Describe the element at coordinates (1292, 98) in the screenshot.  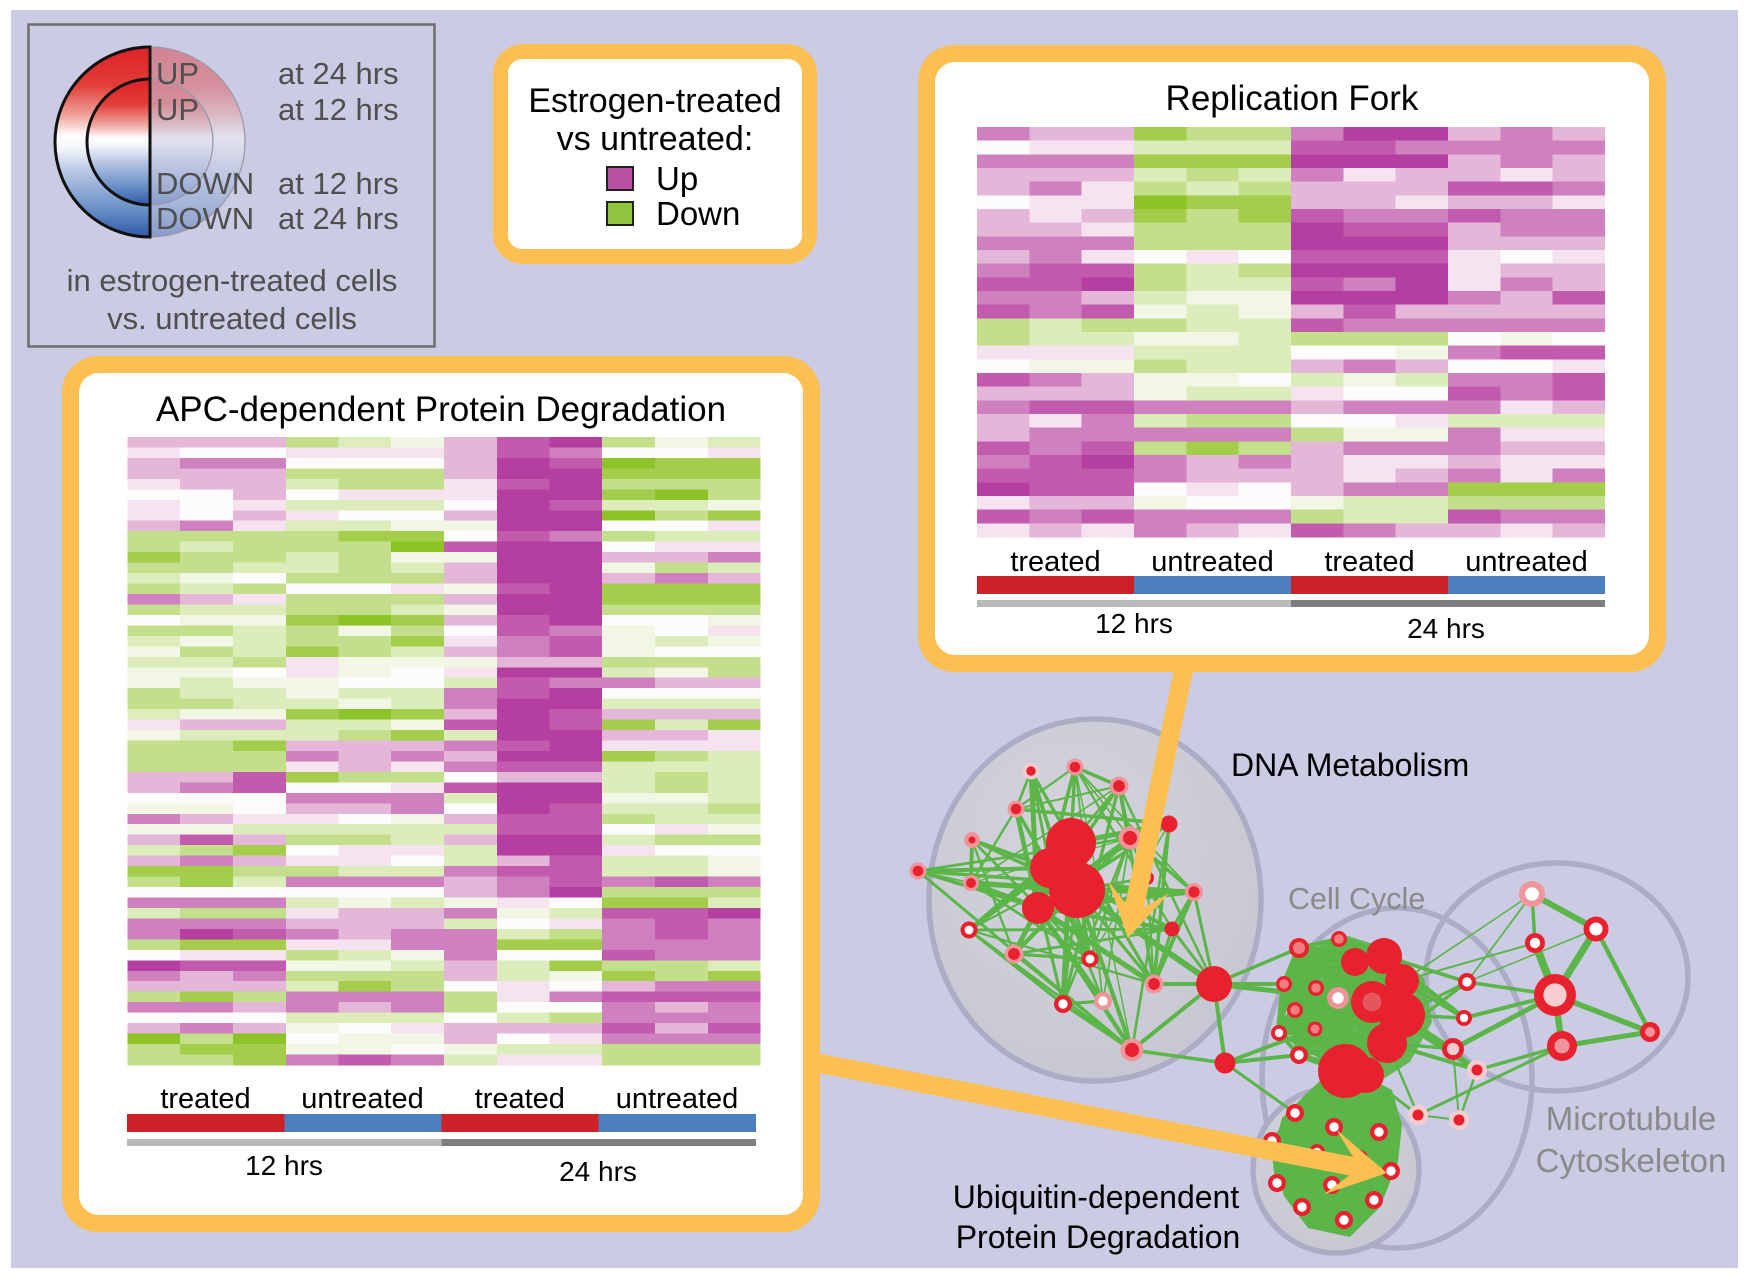
I see `svg-text: Replication Fork` at that location.